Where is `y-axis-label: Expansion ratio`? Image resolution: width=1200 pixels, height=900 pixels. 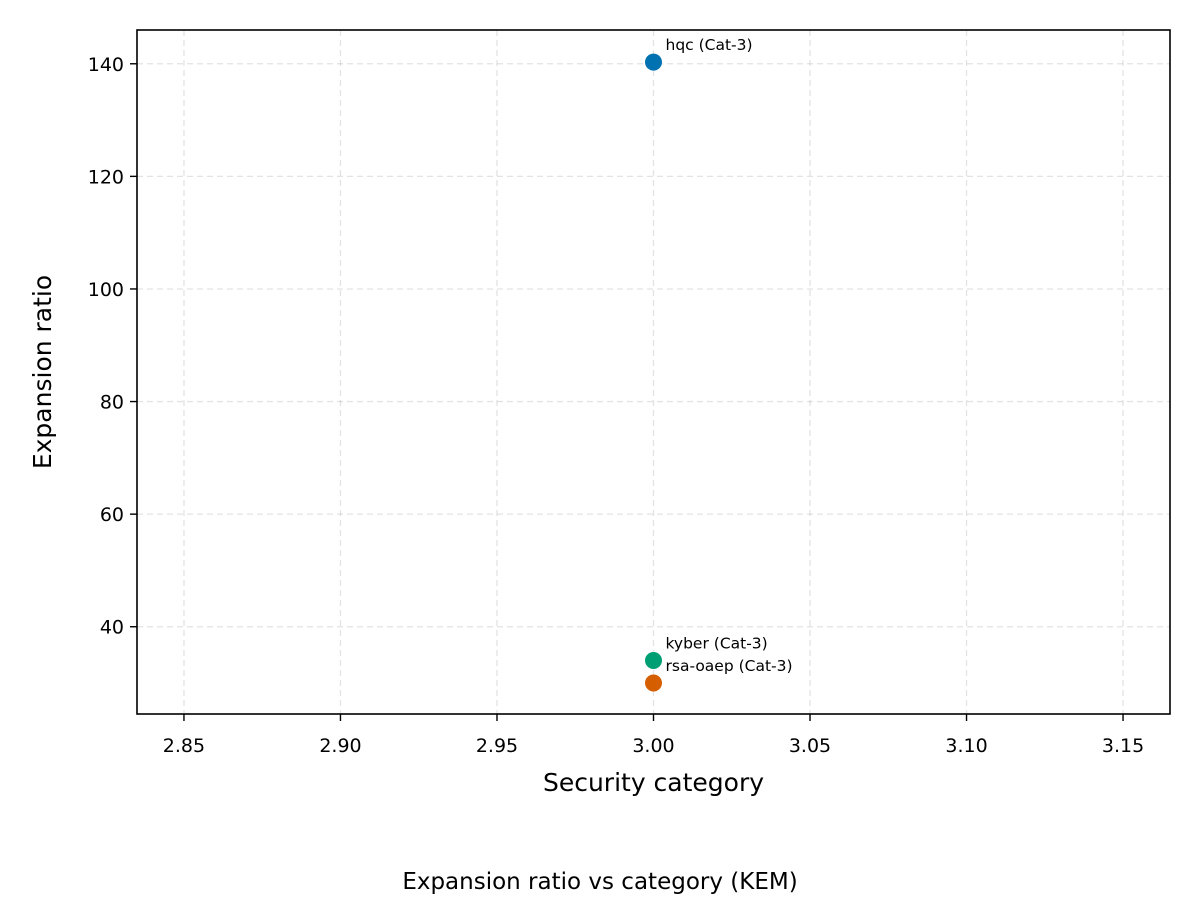
y-axis-label: Expansion ratio is located at coordinates (42, 372).